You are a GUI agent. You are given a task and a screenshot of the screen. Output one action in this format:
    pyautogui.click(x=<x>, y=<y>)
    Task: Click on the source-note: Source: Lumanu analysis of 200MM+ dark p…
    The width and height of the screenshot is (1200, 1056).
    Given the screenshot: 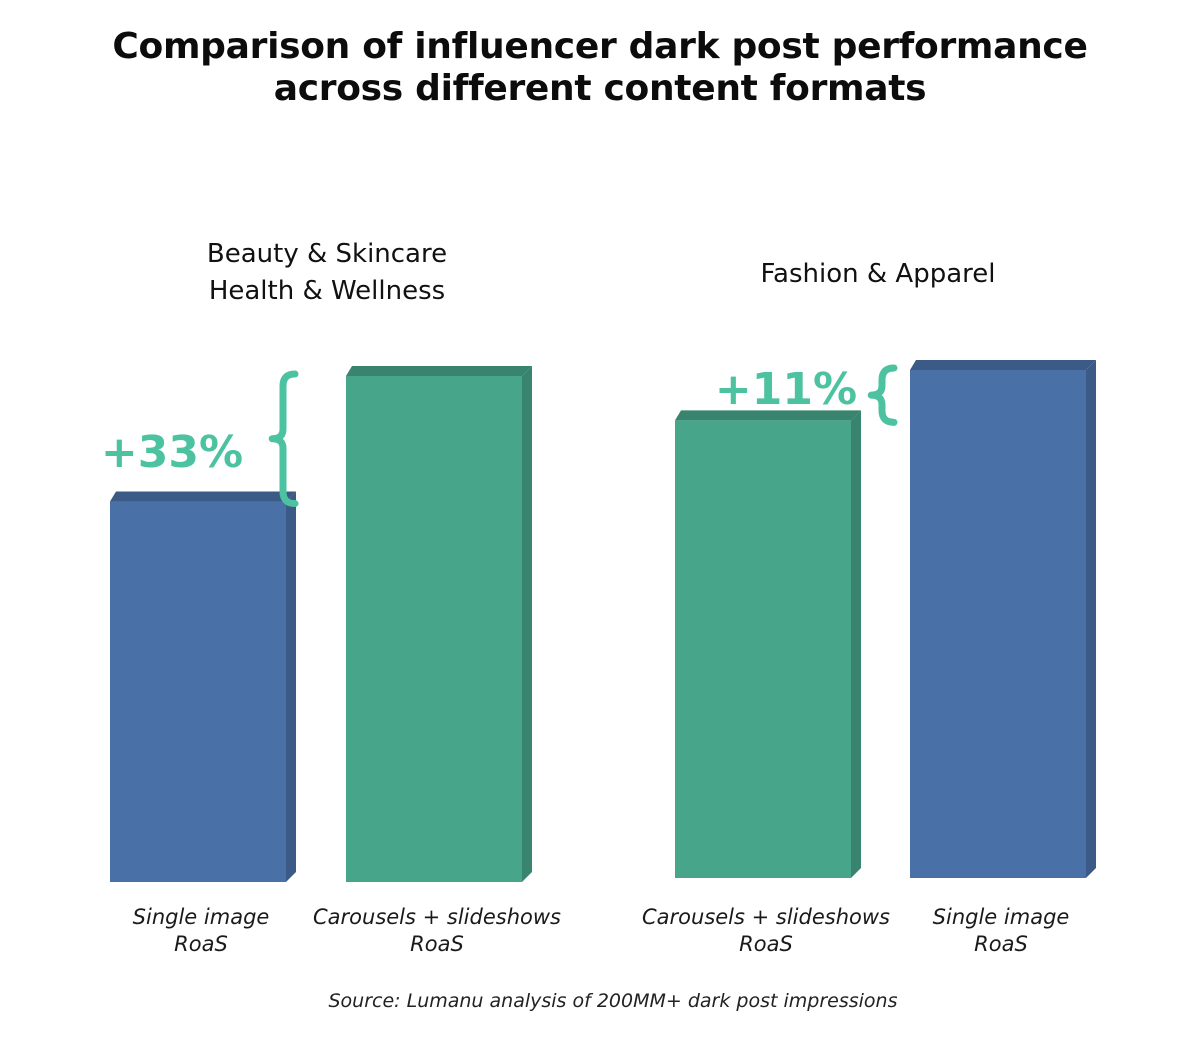 What is the action you would take?
    pyautogui.click(x=613, y=1001)
    